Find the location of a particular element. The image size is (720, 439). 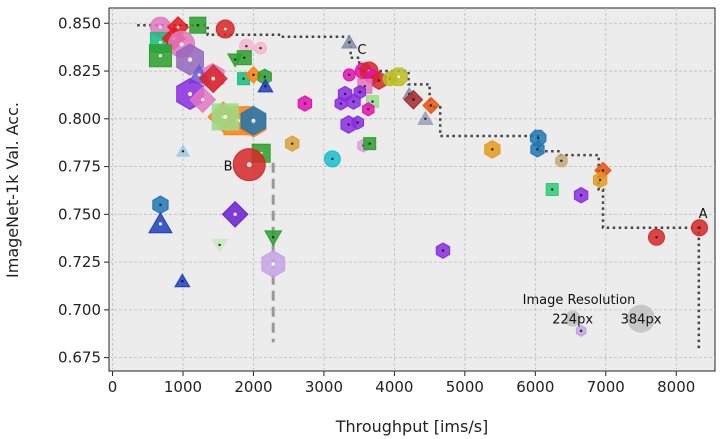

y-tick-label: 0.750 is located at coordinates (79, 214).